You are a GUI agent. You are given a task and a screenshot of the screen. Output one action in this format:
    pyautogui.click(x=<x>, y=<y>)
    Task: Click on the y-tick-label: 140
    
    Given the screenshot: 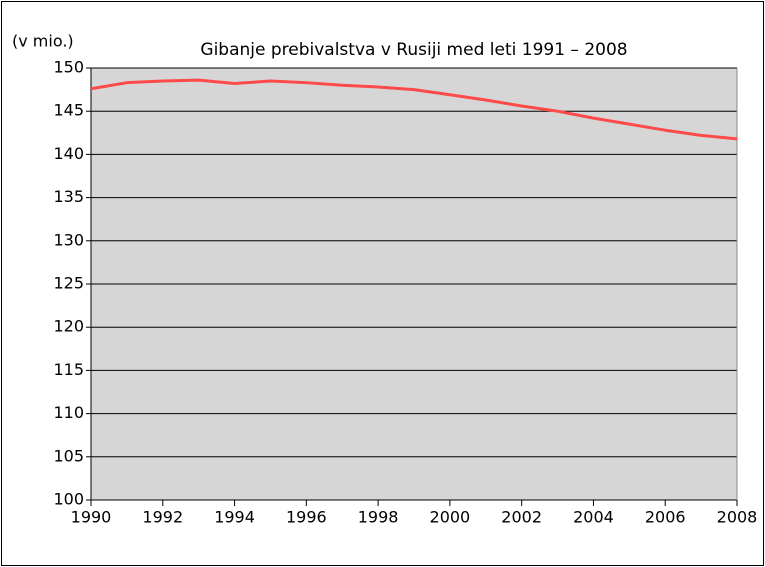 What is the action you would take?
    pyautogui.click(x=68, y=153)
    